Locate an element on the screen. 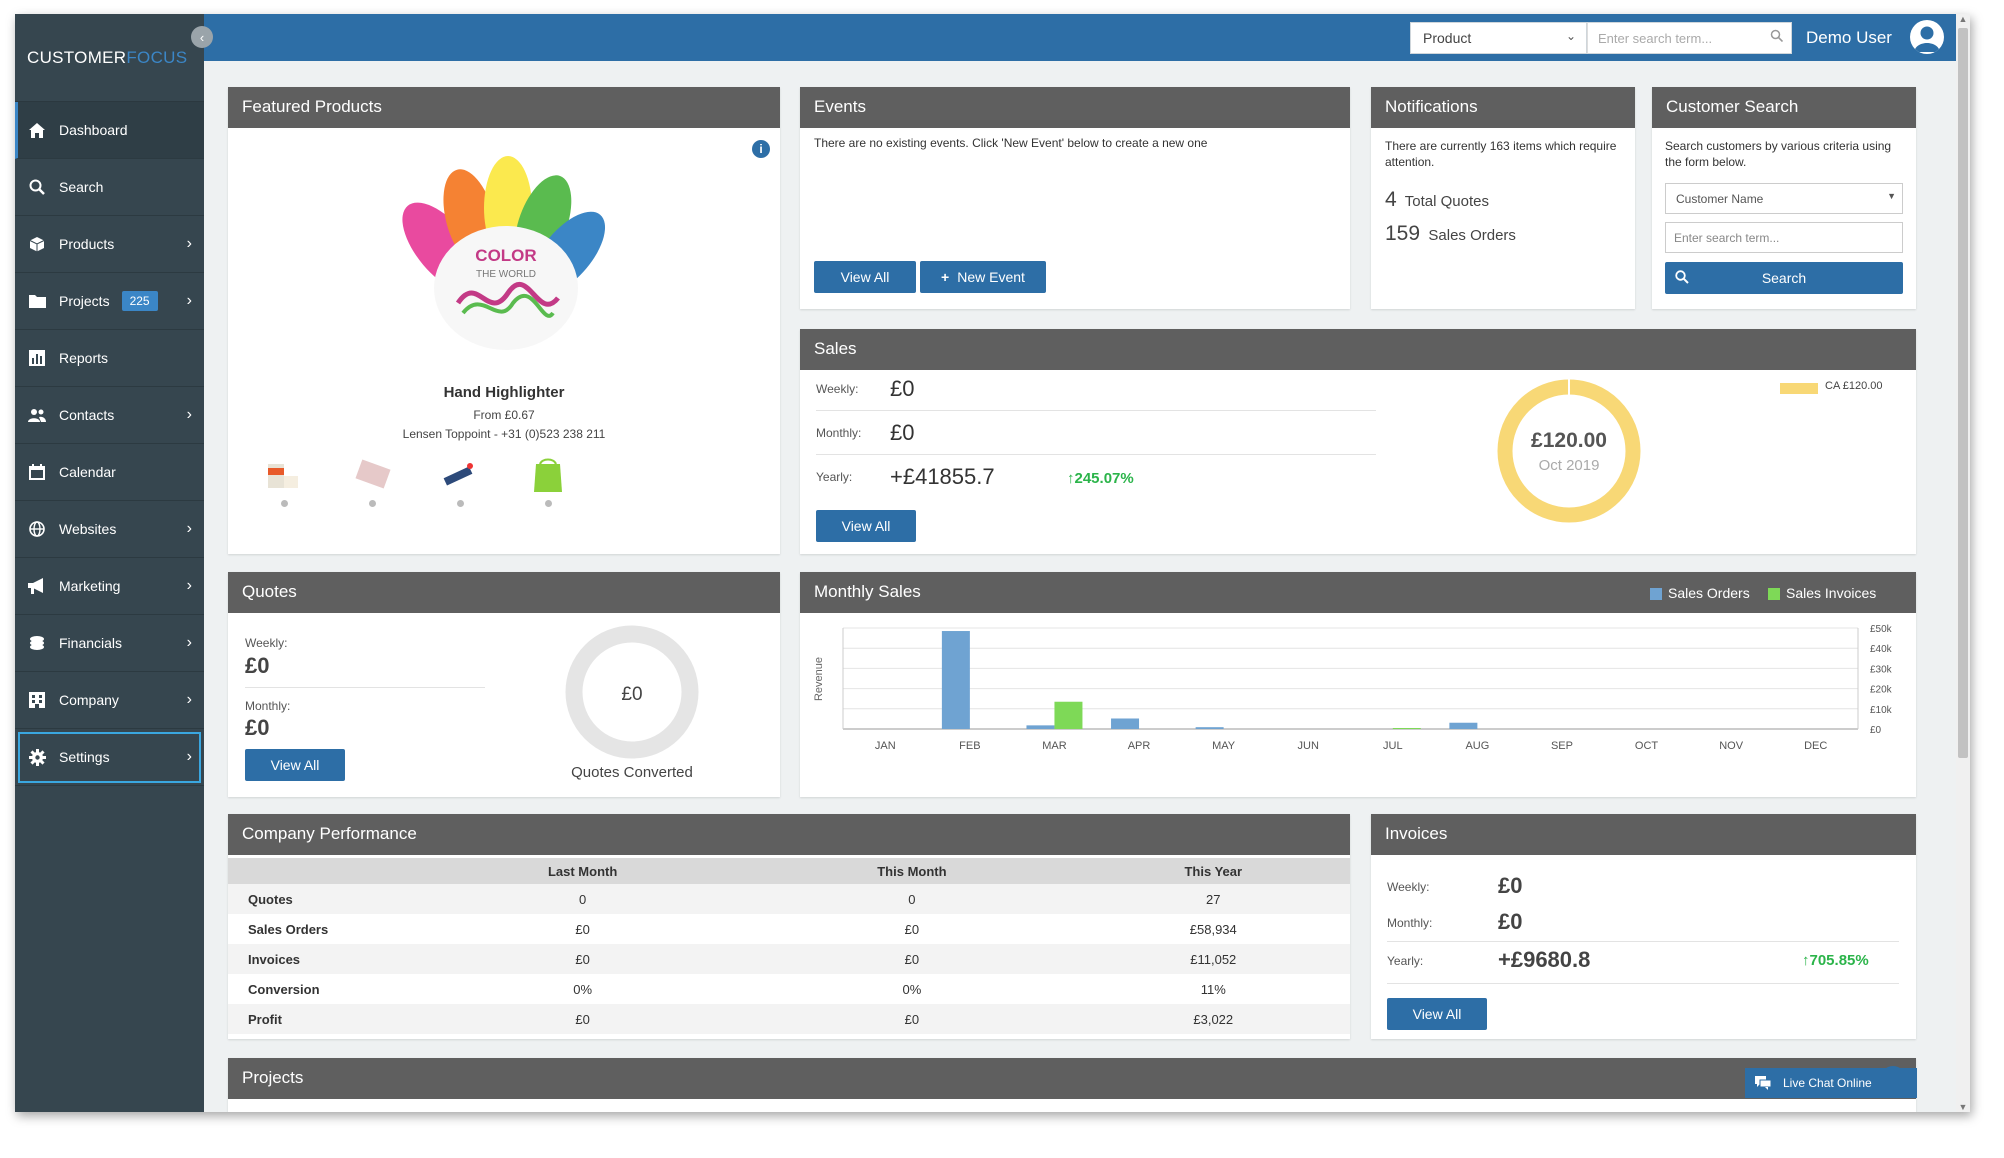 The image size is (2004, 1158). sidebar-item-financials: Financials › is located at coordinates (109, 643).